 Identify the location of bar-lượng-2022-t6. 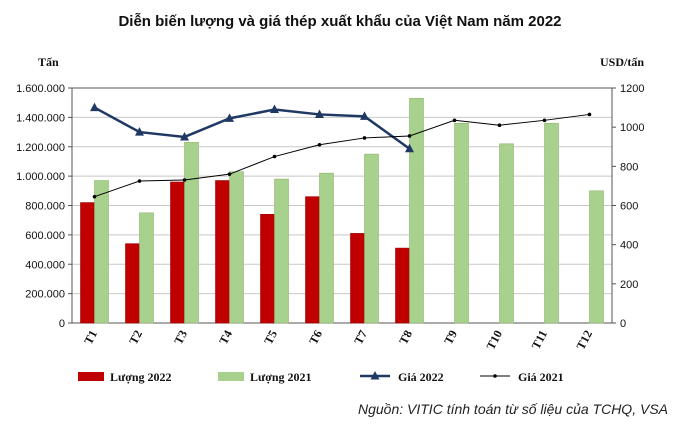
(312, 260).